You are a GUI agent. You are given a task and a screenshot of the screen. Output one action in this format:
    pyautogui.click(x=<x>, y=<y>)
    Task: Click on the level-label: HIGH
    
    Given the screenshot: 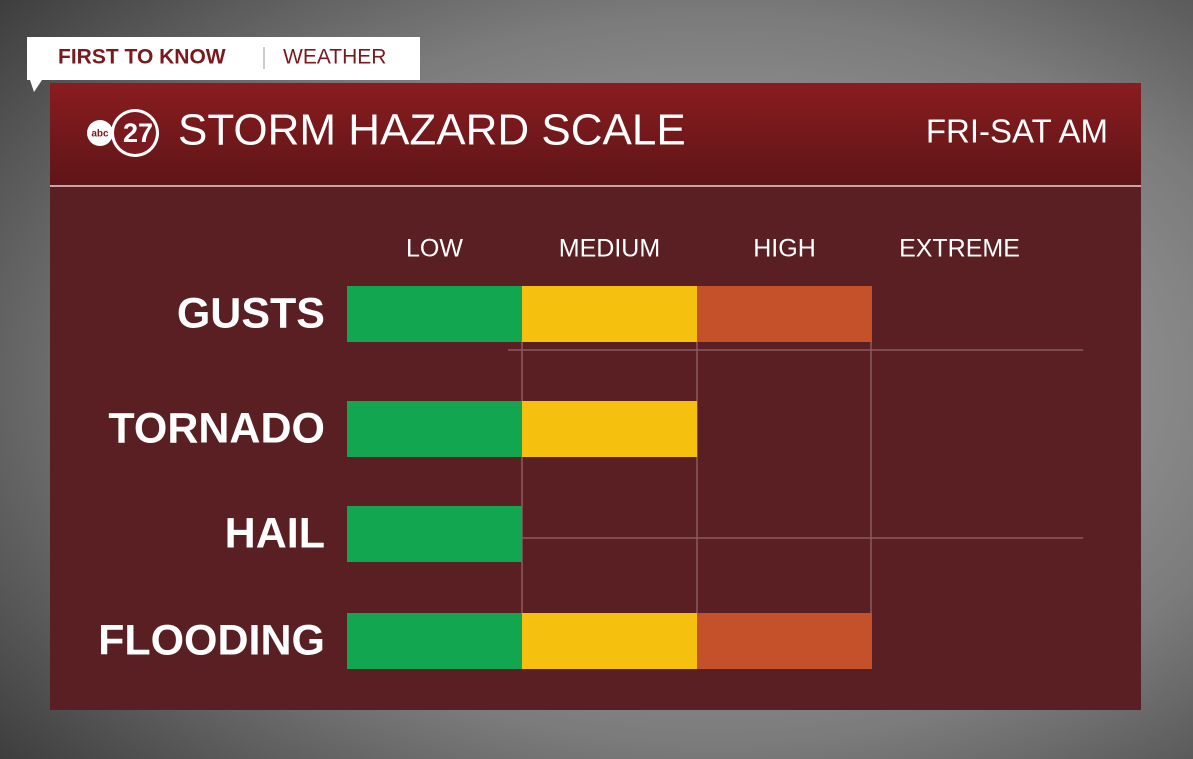 What is the action you would take?
    pyautogui.click(x=784, y=249)
    